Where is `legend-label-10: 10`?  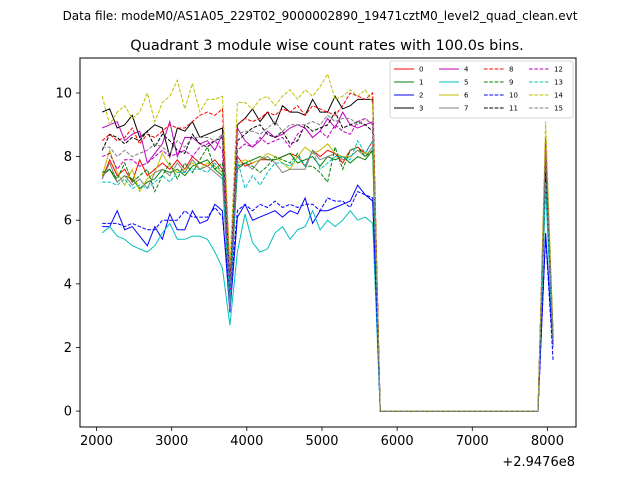
legend-label-10: 10 is located at coordinates (513, 96).